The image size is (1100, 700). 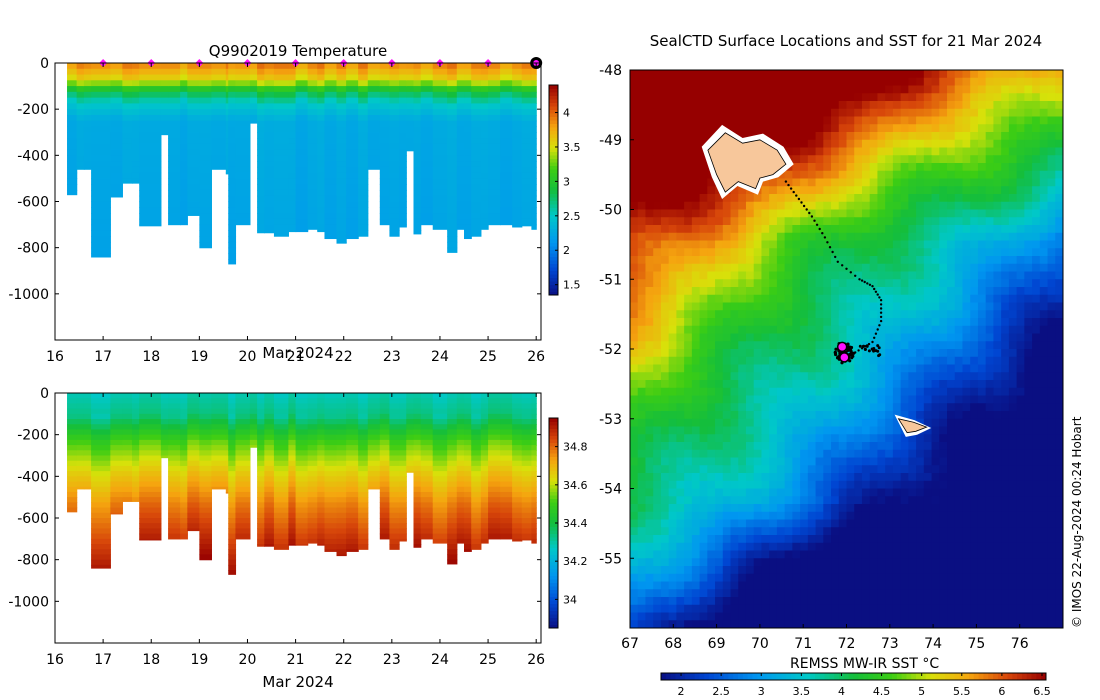 I want to click on x-tick-label: 17, so click(x=103, y=357).